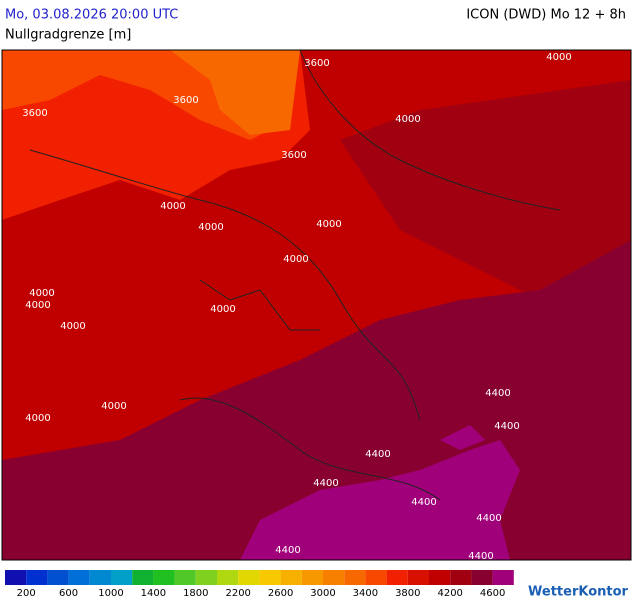 This screenshot has height=600, width=633. I want to click on legend-label: 1400, so click(153, 593).